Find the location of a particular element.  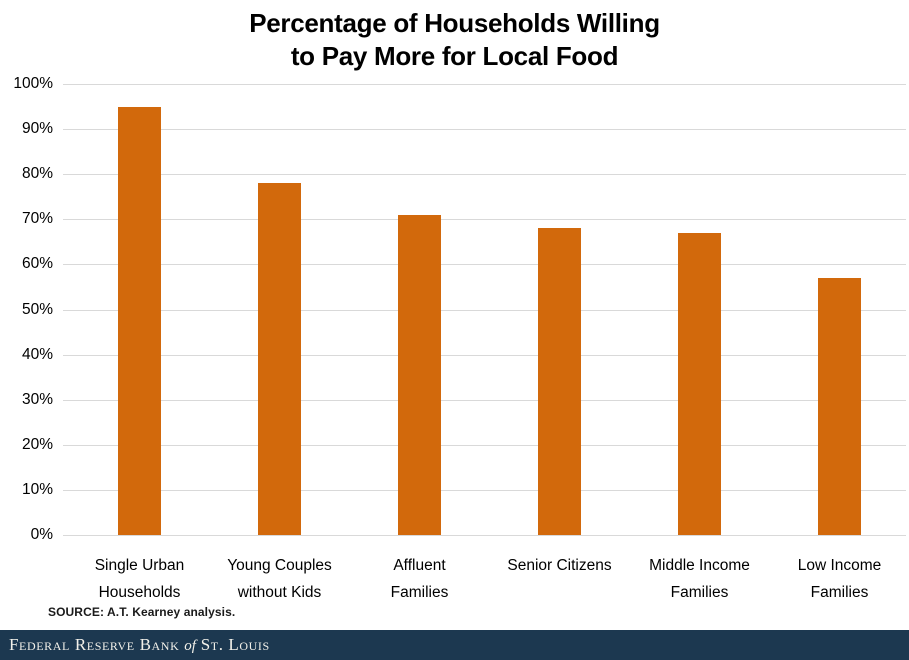

y-tick-label: 70% is located at coordinates (37, 219).